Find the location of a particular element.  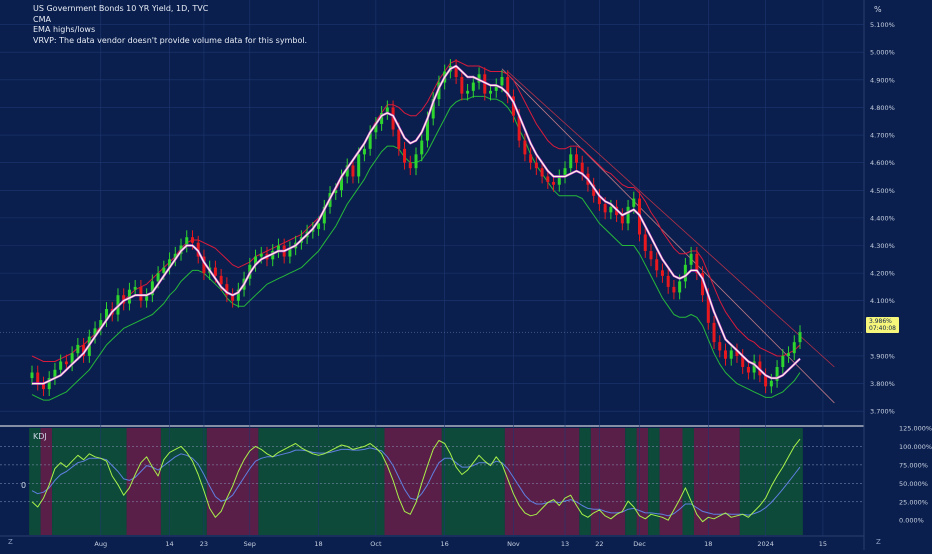

price-tick-label: 4.900% is located at coordinates (882, 80).